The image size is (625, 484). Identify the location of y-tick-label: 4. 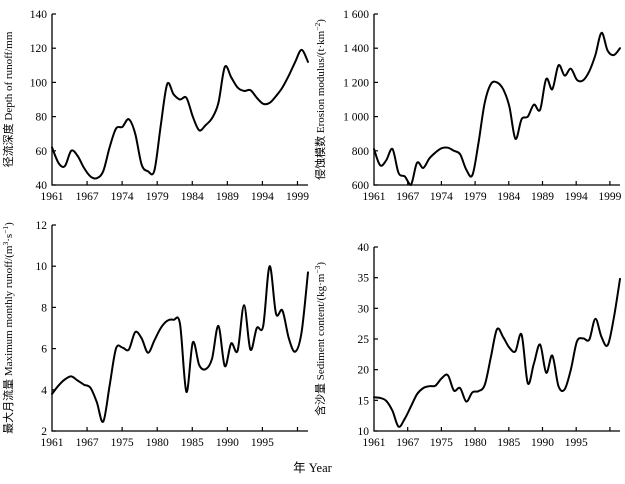
(44, 391).